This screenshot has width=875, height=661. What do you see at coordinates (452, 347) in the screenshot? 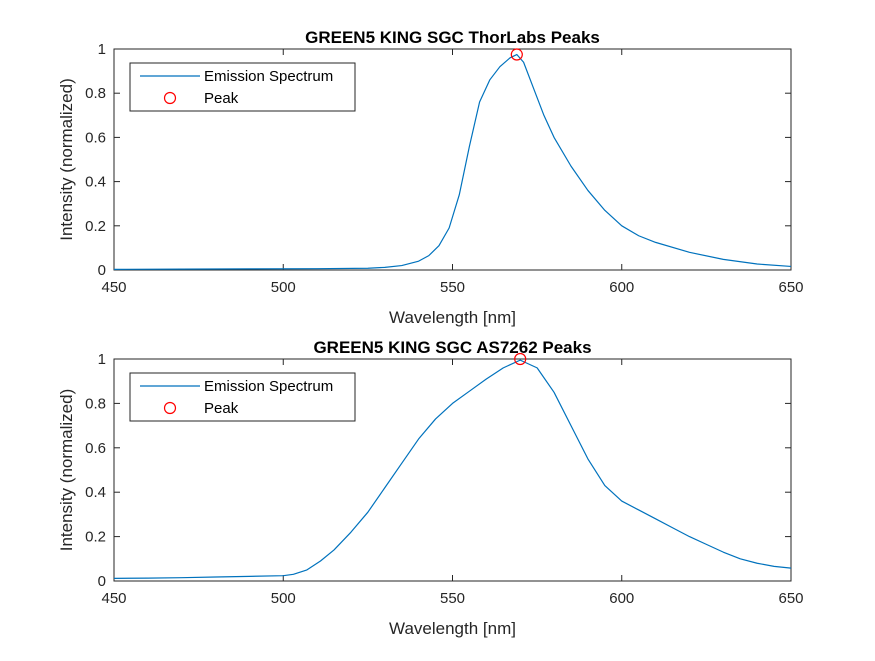
I see `chart-title: GREEN5 KING SGC AS7262 Peaks` at bounding box center [452, 347].